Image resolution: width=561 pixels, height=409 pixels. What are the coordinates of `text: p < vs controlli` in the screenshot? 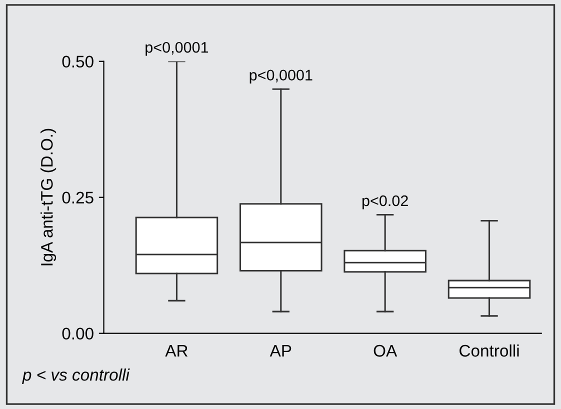 It's located at (76, 376).